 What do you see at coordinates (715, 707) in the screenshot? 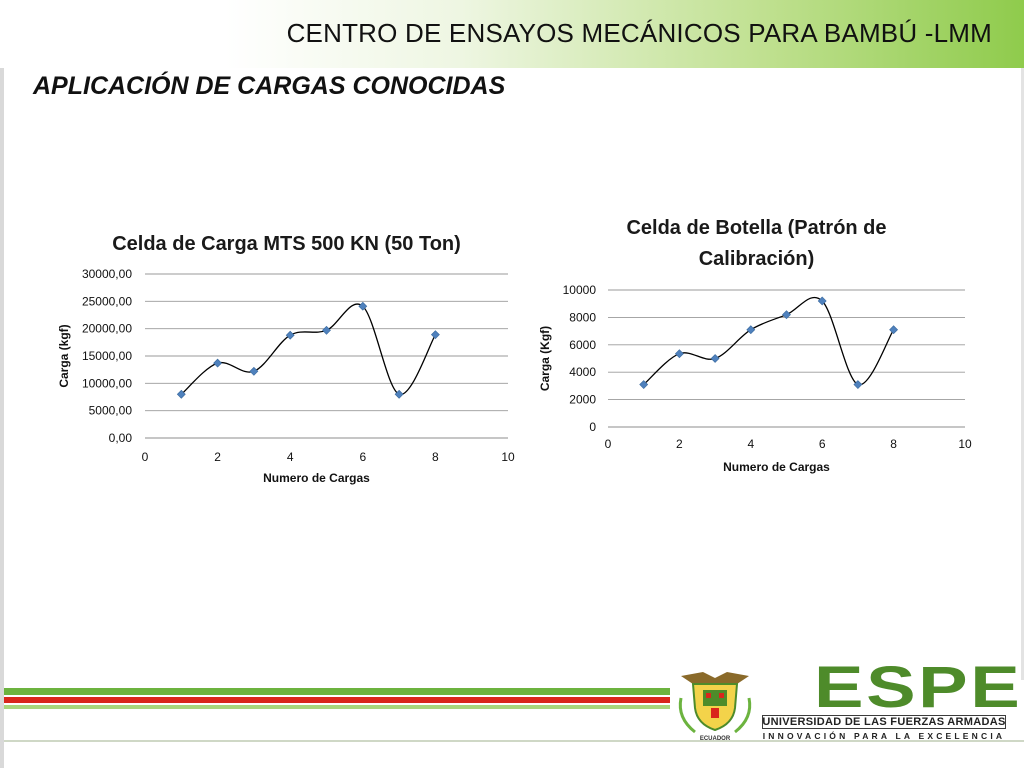
I see `university-crest-icon: ECUADOR` at bounding box center [715, 707].